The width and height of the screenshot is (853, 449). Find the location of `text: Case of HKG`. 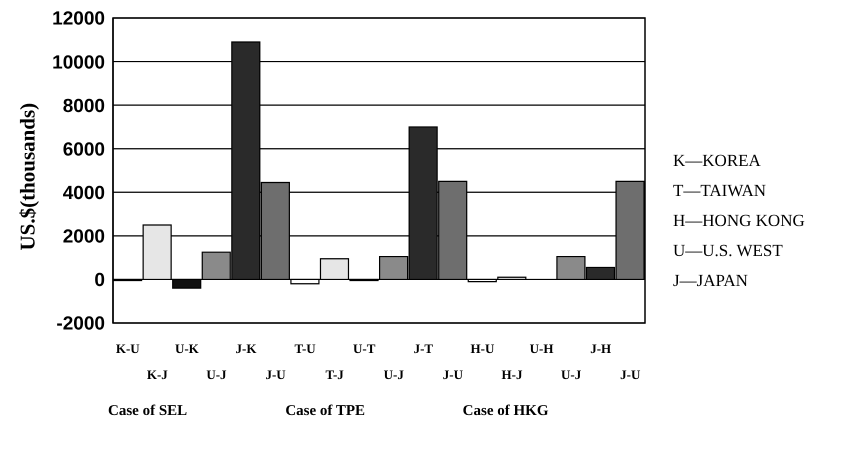

text: Case of HKG is located at coordinates (505, 411).